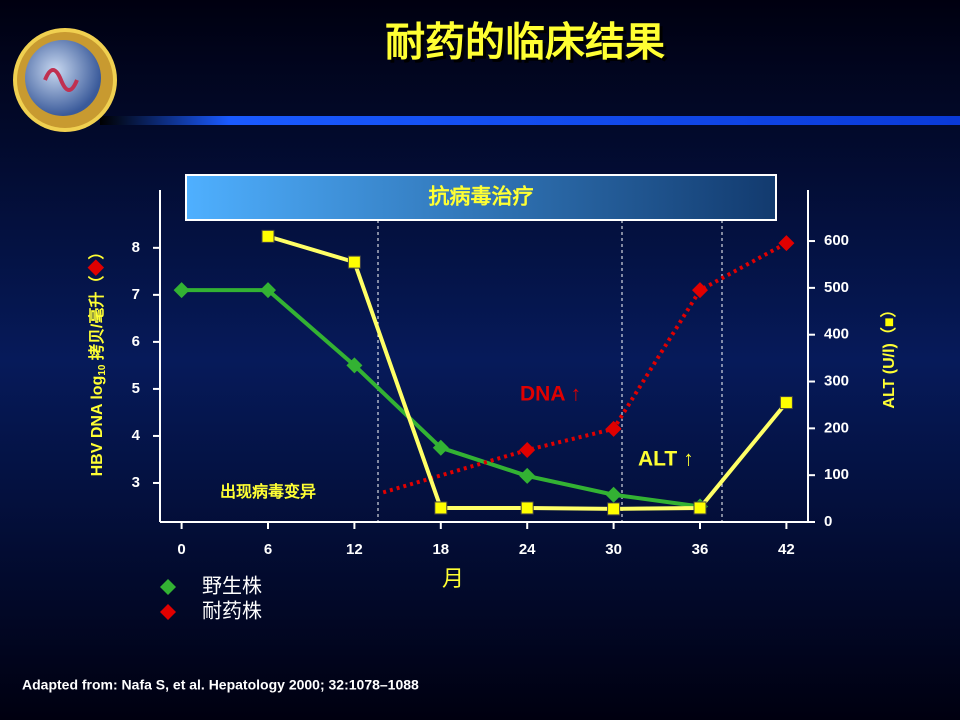 This screenshot has height=720, width=960. I want to click on y2-label-text: ALT (U/l)（, so click(889, 367).